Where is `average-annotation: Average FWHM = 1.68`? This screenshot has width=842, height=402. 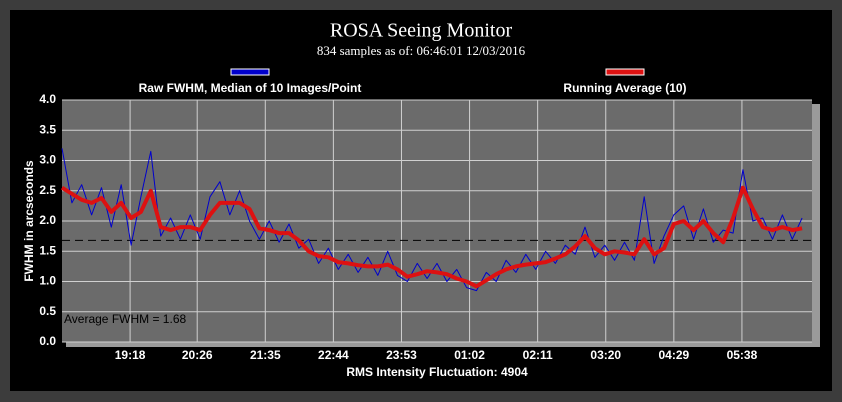
average-annotation: Average FWHM = 1.68 is located at coordinates (125, 319).